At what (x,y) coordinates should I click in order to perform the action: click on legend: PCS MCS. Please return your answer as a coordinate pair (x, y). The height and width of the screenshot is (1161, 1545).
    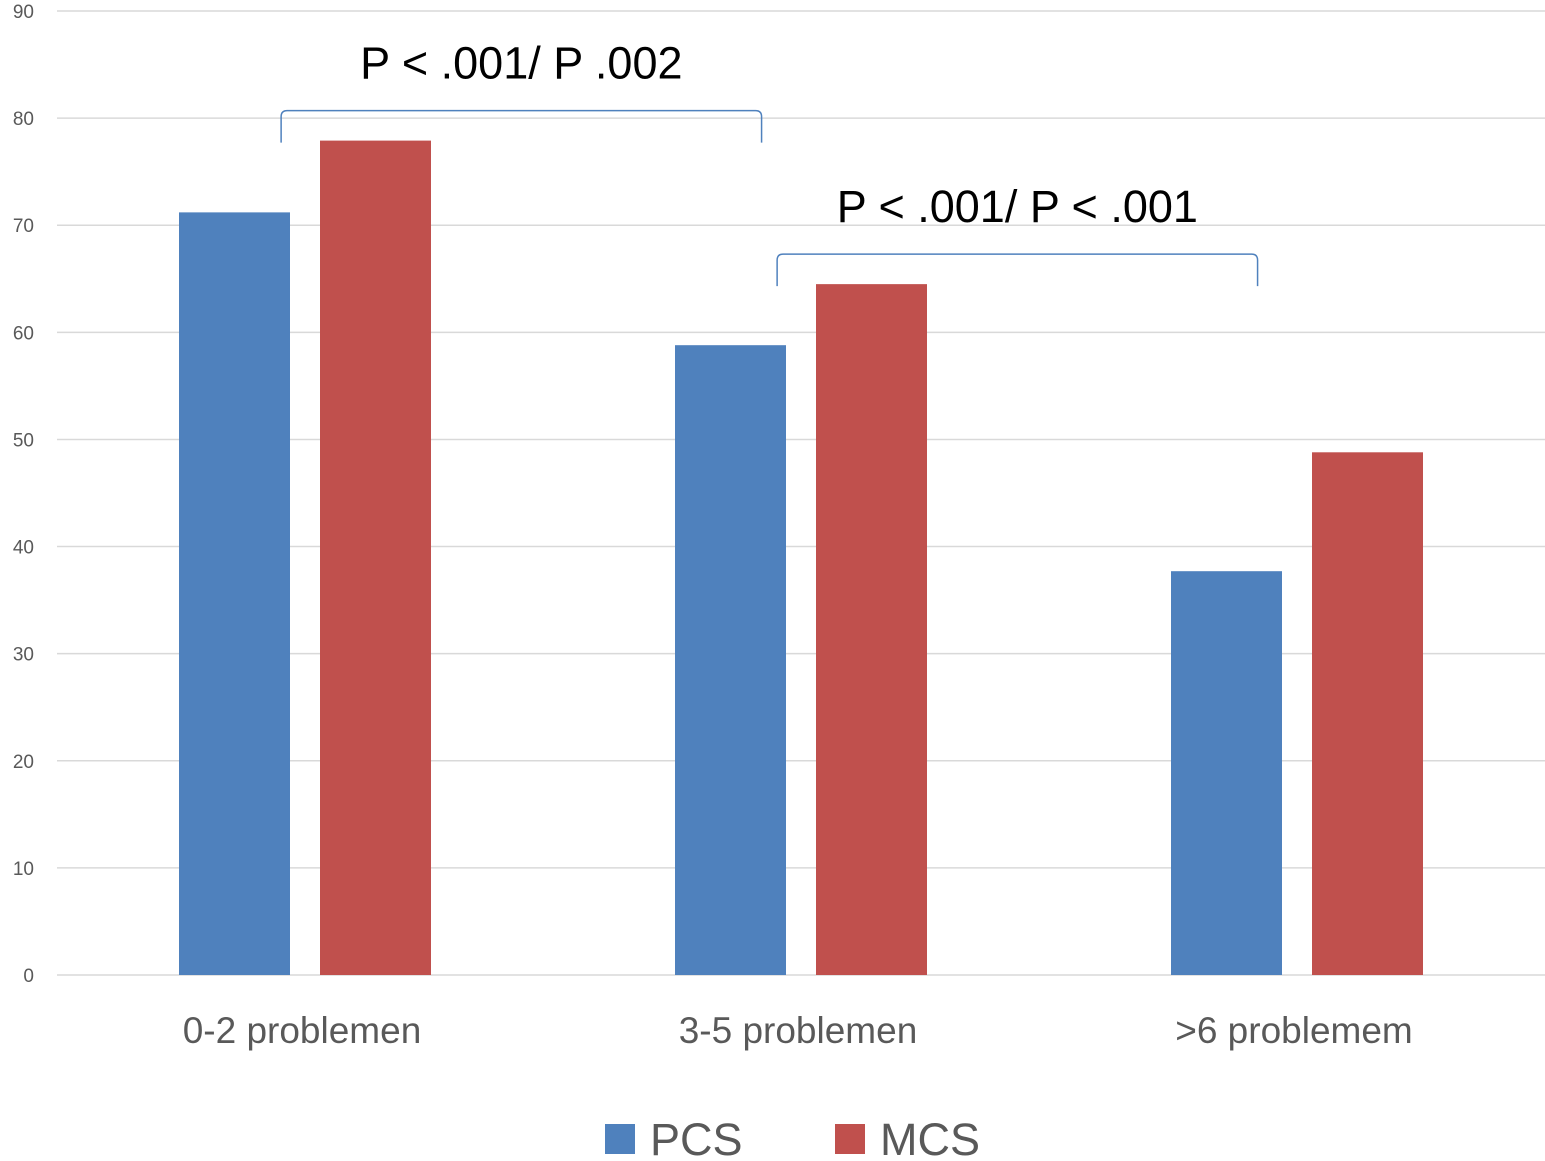
    Looking at the image, I should click on (792, 1137).